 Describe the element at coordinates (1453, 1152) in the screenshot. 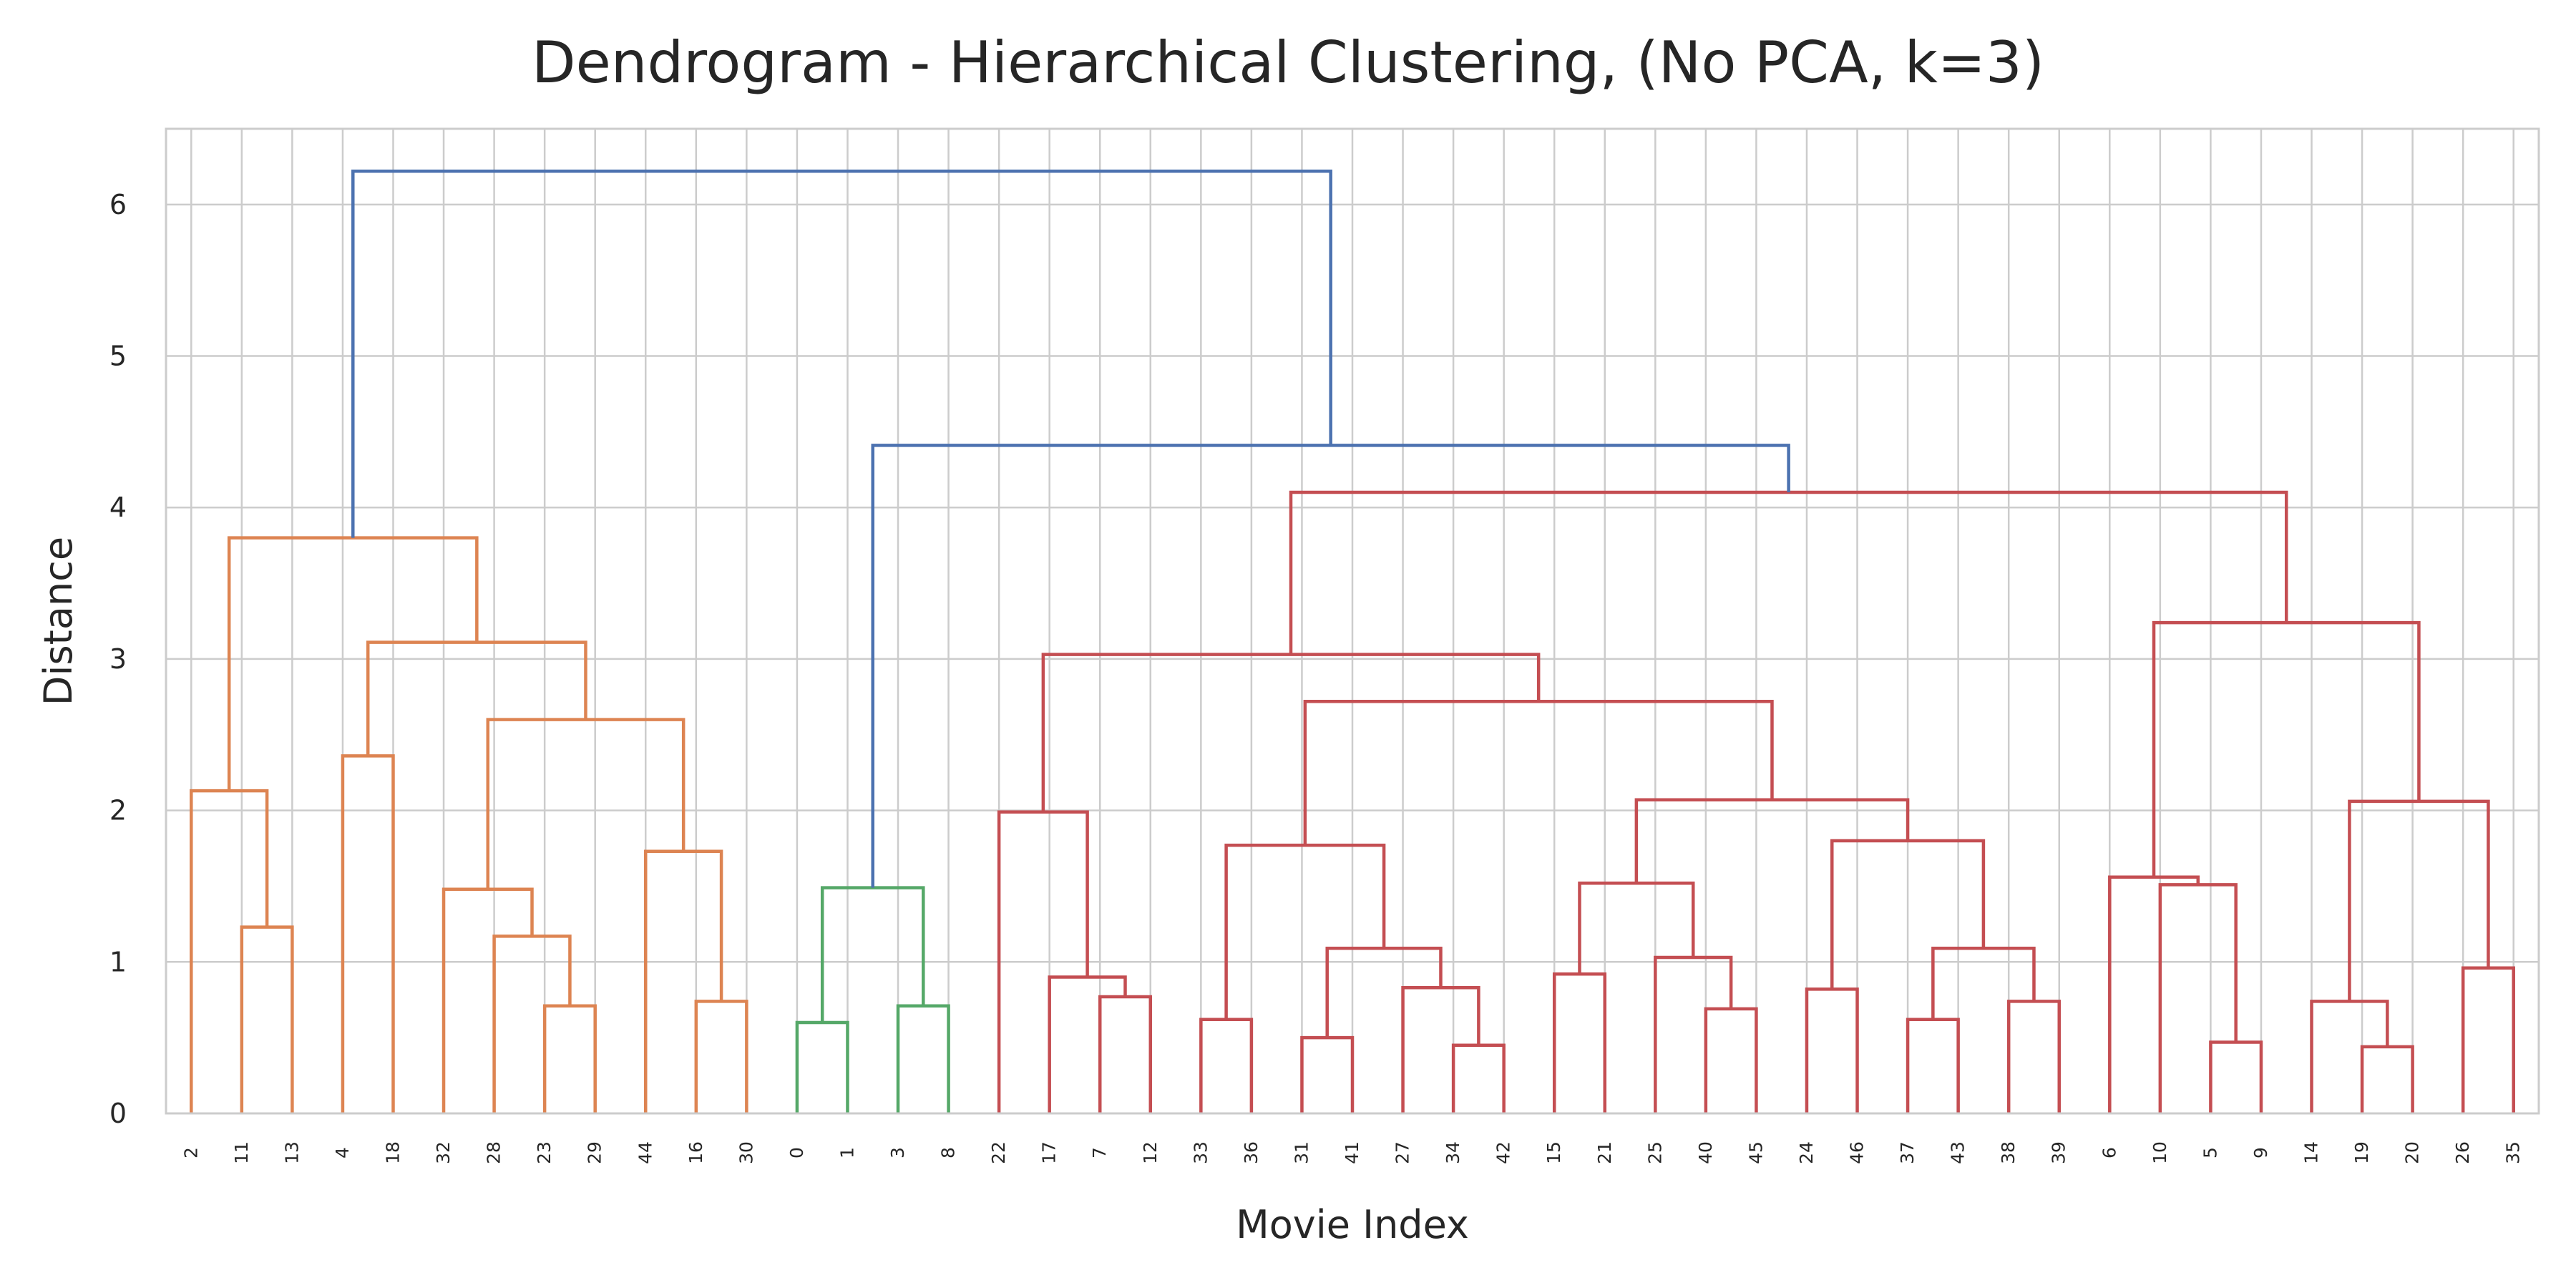

I see `x-tick-label: 34` at that location.